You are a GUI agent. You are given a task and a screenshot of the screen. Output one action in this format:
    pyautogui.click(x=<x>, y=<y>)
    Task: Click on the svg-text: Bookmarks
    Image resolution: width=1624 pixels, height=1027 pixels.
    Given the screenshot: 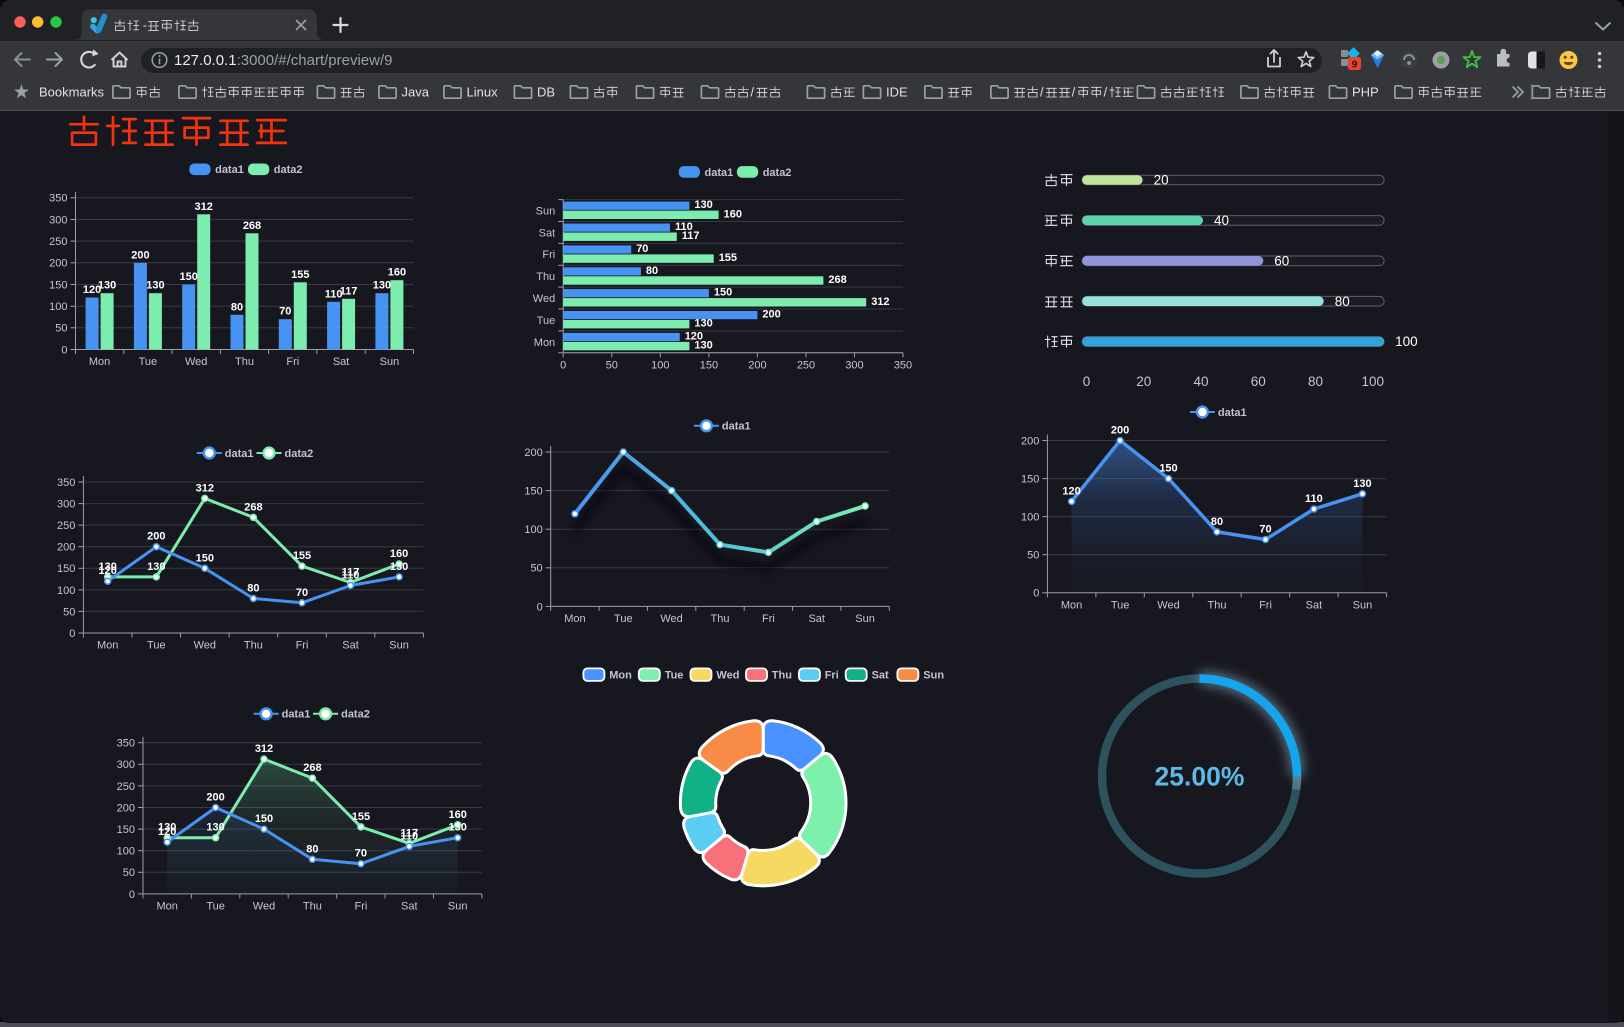 What is the action you would take?
    pyautogui.click(x=72, y=92)
    